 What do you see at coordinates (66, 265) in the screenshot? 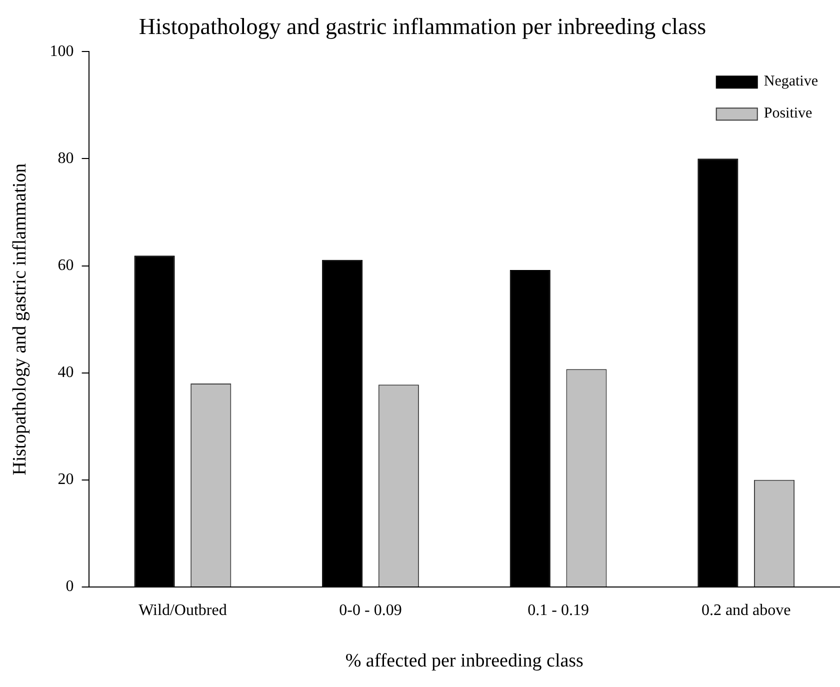
I see `y-tick-label: 60` at bounding box center [66, 265].